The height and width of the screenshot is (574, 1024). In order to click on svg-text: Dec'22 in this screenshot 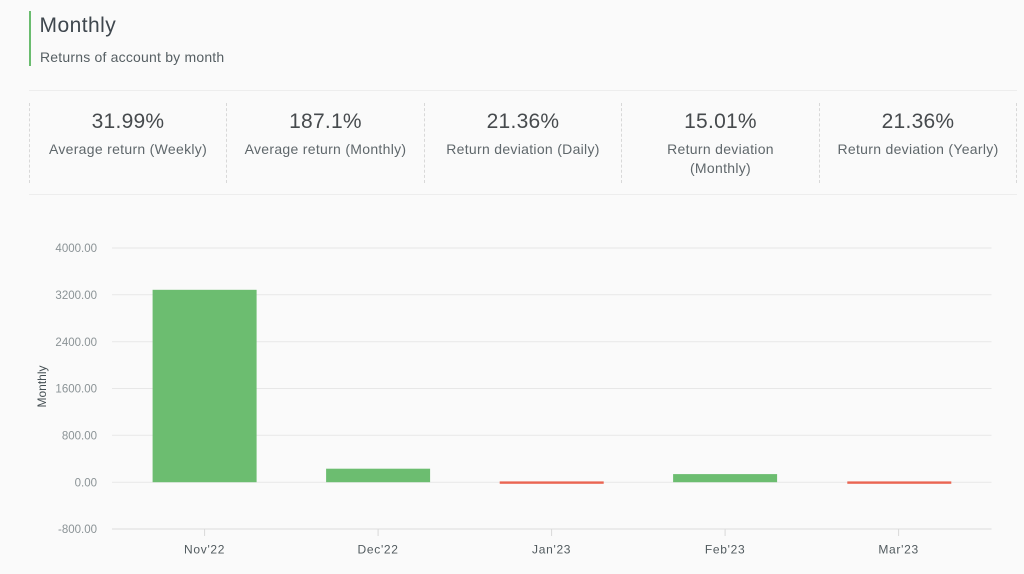, I will do `click(378, 550)`.